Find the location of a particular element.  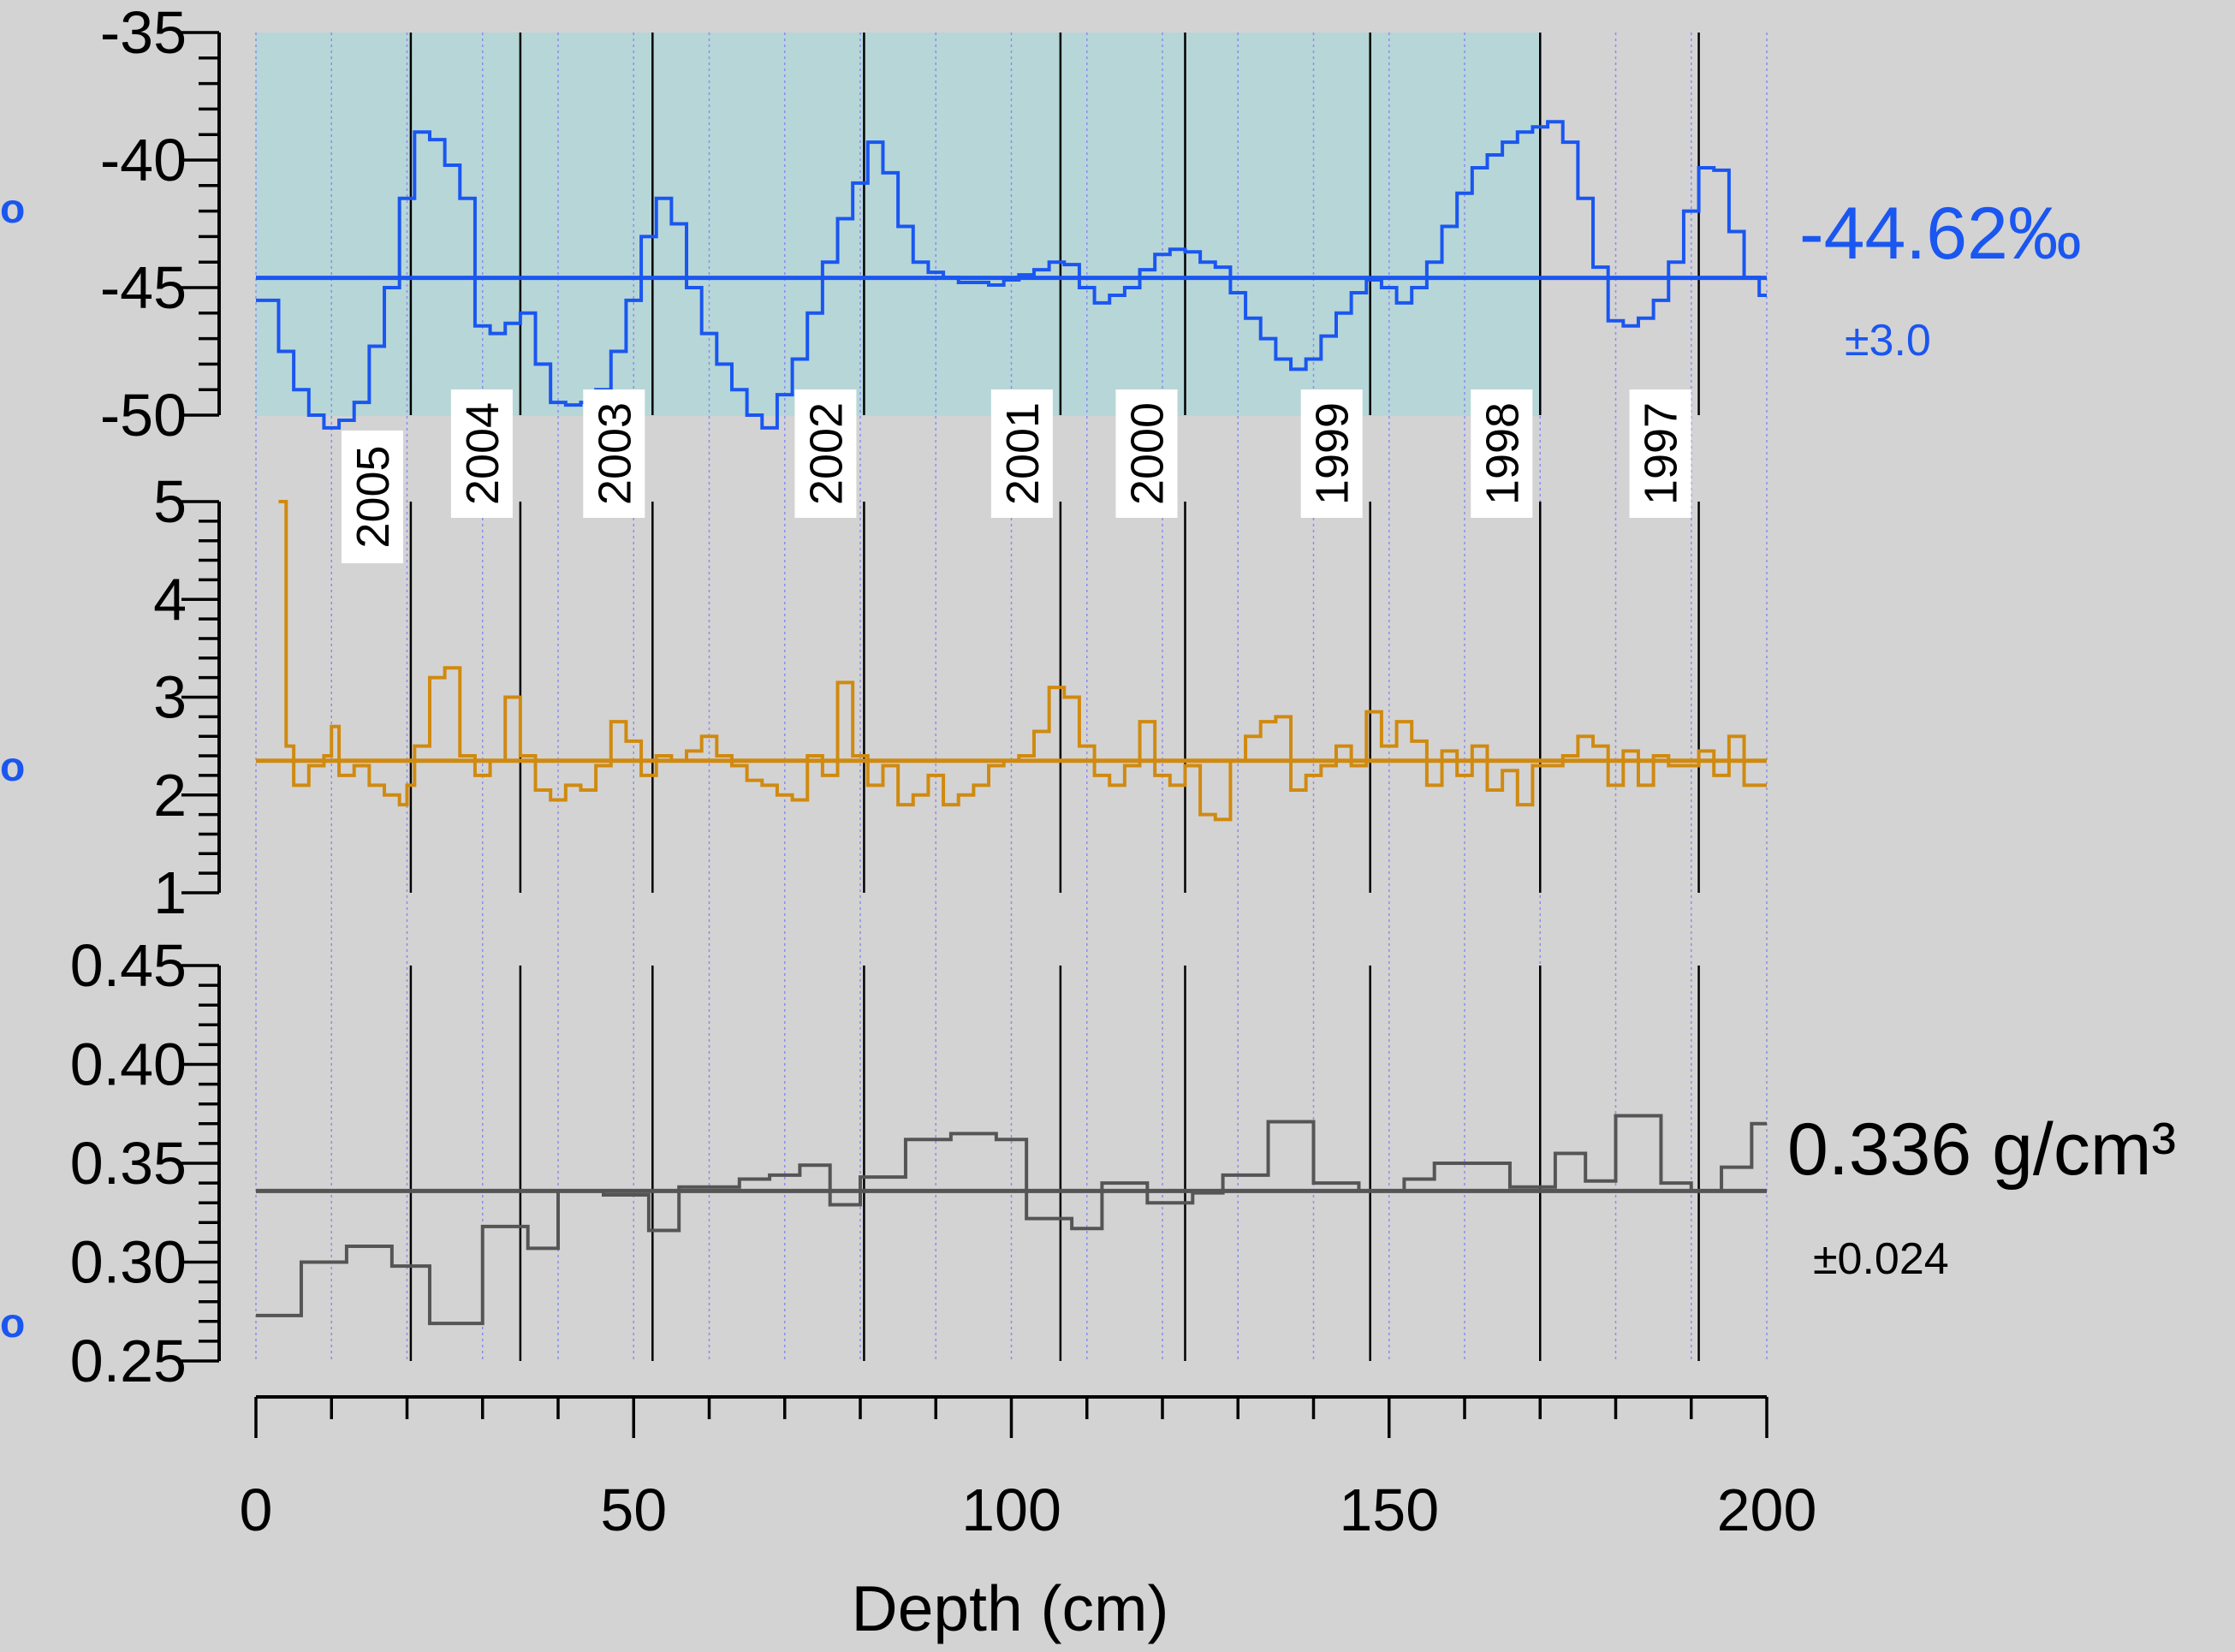

d18O-series-line is located at coordinates (1011, 275).